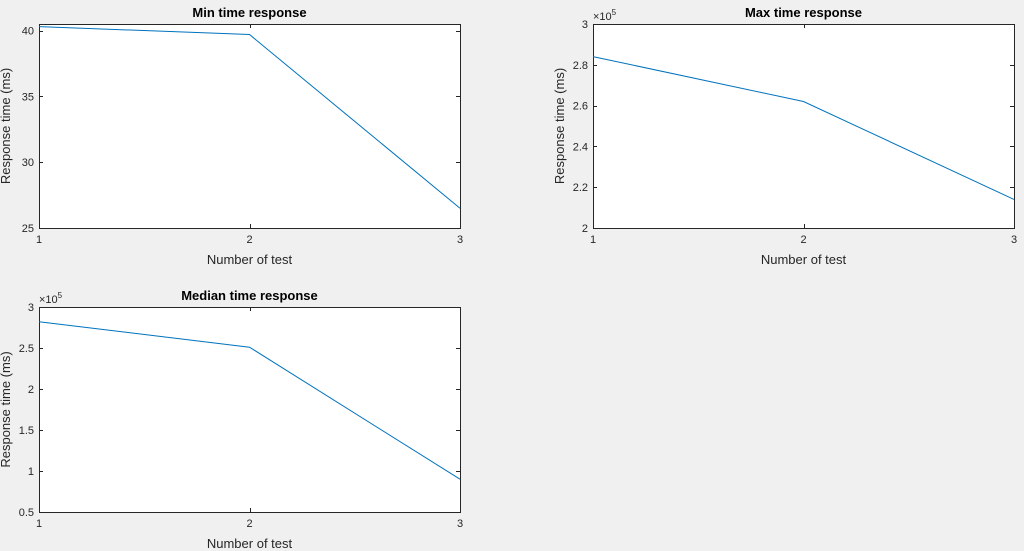  What do you see at coordinates (28, 97) in the screenshot?
I see `y-tick-label: 35` at bounding box center [28, 97].